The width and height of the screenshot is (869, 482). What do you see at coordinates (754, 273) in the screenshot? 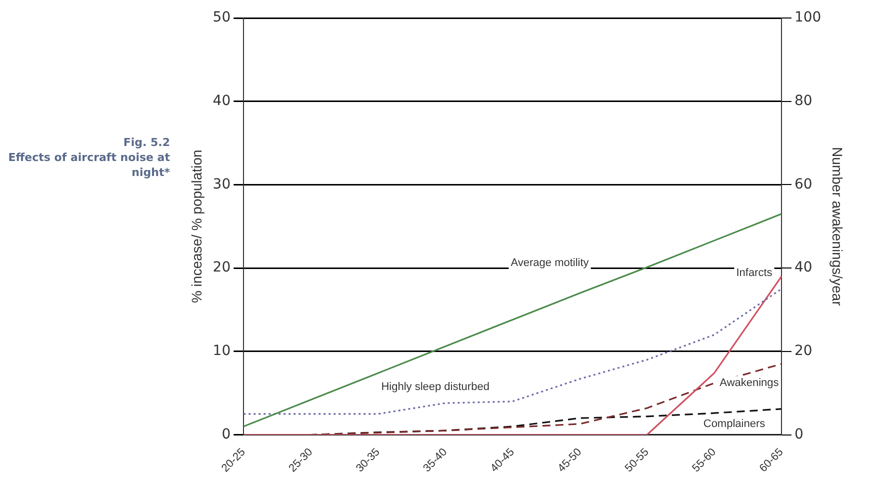
I see `series-label: Infarcts` at bounding box center [754, 273].